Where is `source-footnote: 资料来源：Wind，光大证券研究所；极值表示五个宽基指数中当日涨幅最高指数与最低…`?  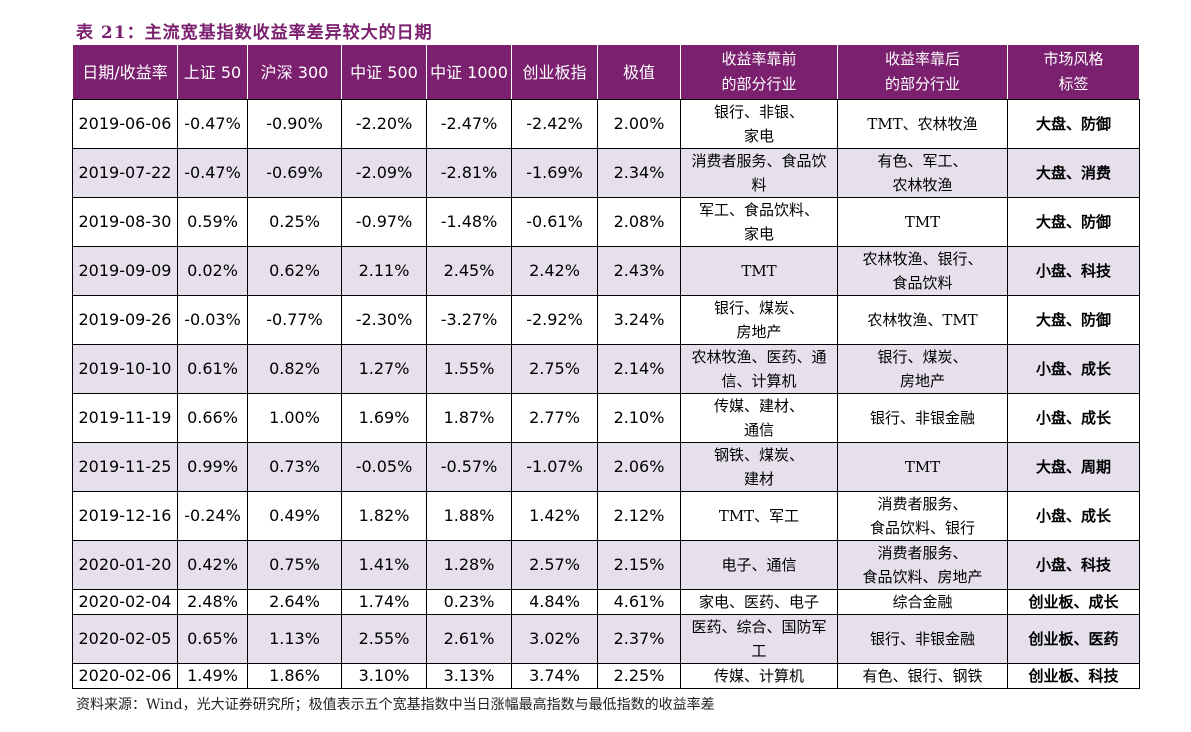
source-footnote: 资料来源：Wind，光大证券研究所；极值表示五个宽基指数中当日涨幅最高指数与最低… is located at coordinates (395, 705).